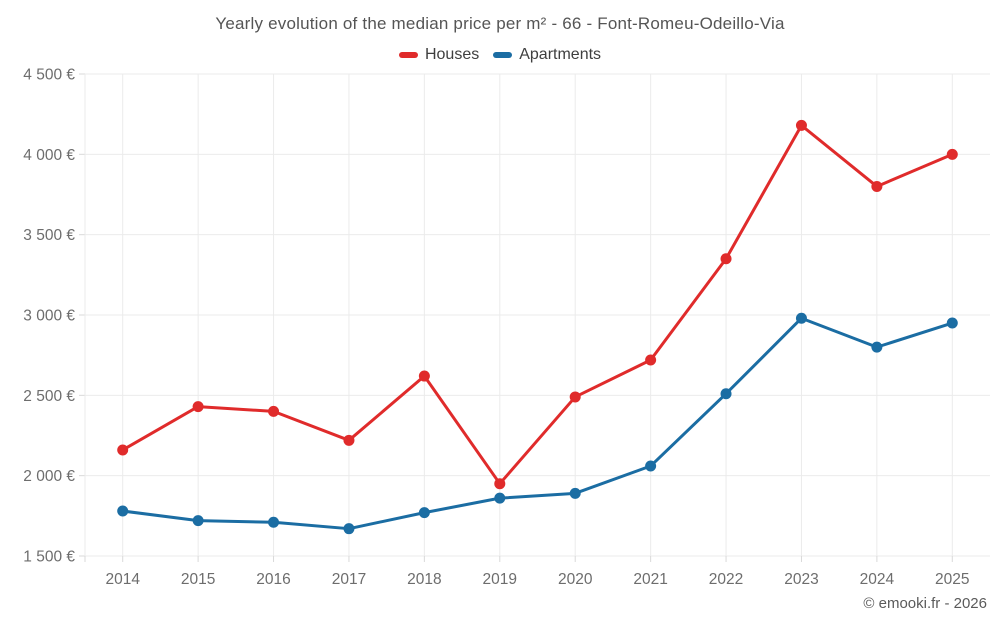 Image resolution: width=1000 pixels, height=625 pixels. I want to click on y-axis-tick-label: 2 500 €, so click(49, 396).